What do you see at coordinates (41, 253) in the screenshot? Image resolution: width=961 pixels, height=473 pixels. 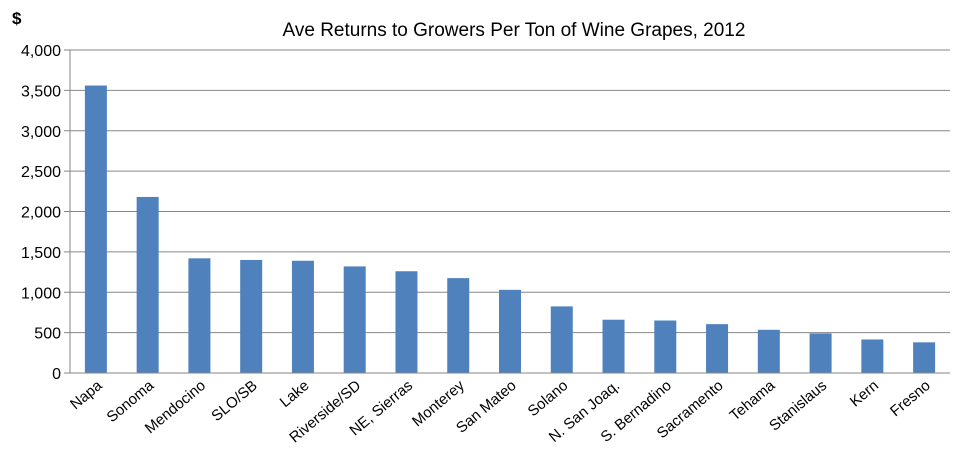 I see `y-tick-label: 1,500` at bounding box center [41, 253].